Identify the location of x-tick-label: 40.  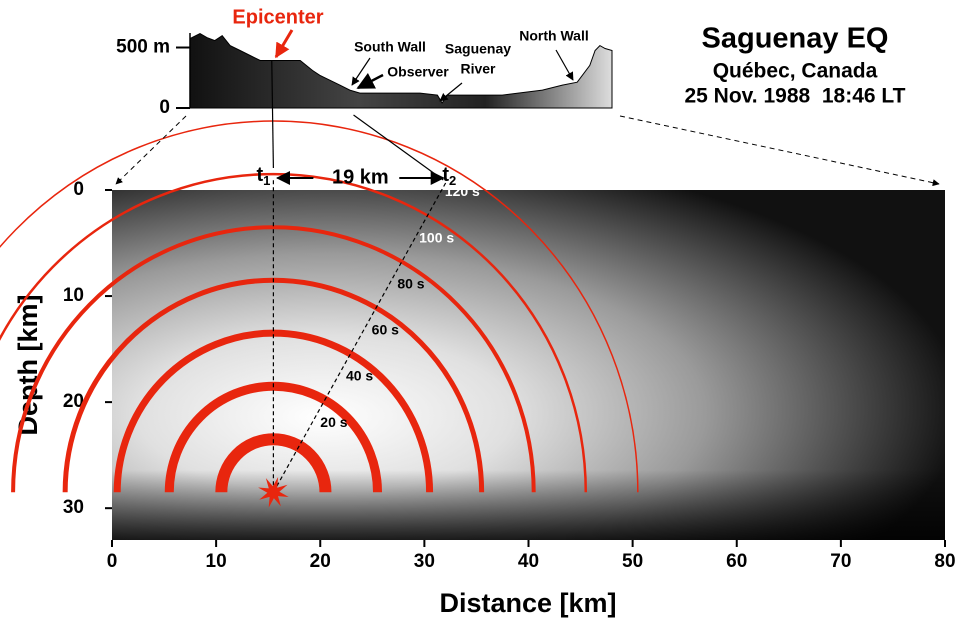
(528, 561).